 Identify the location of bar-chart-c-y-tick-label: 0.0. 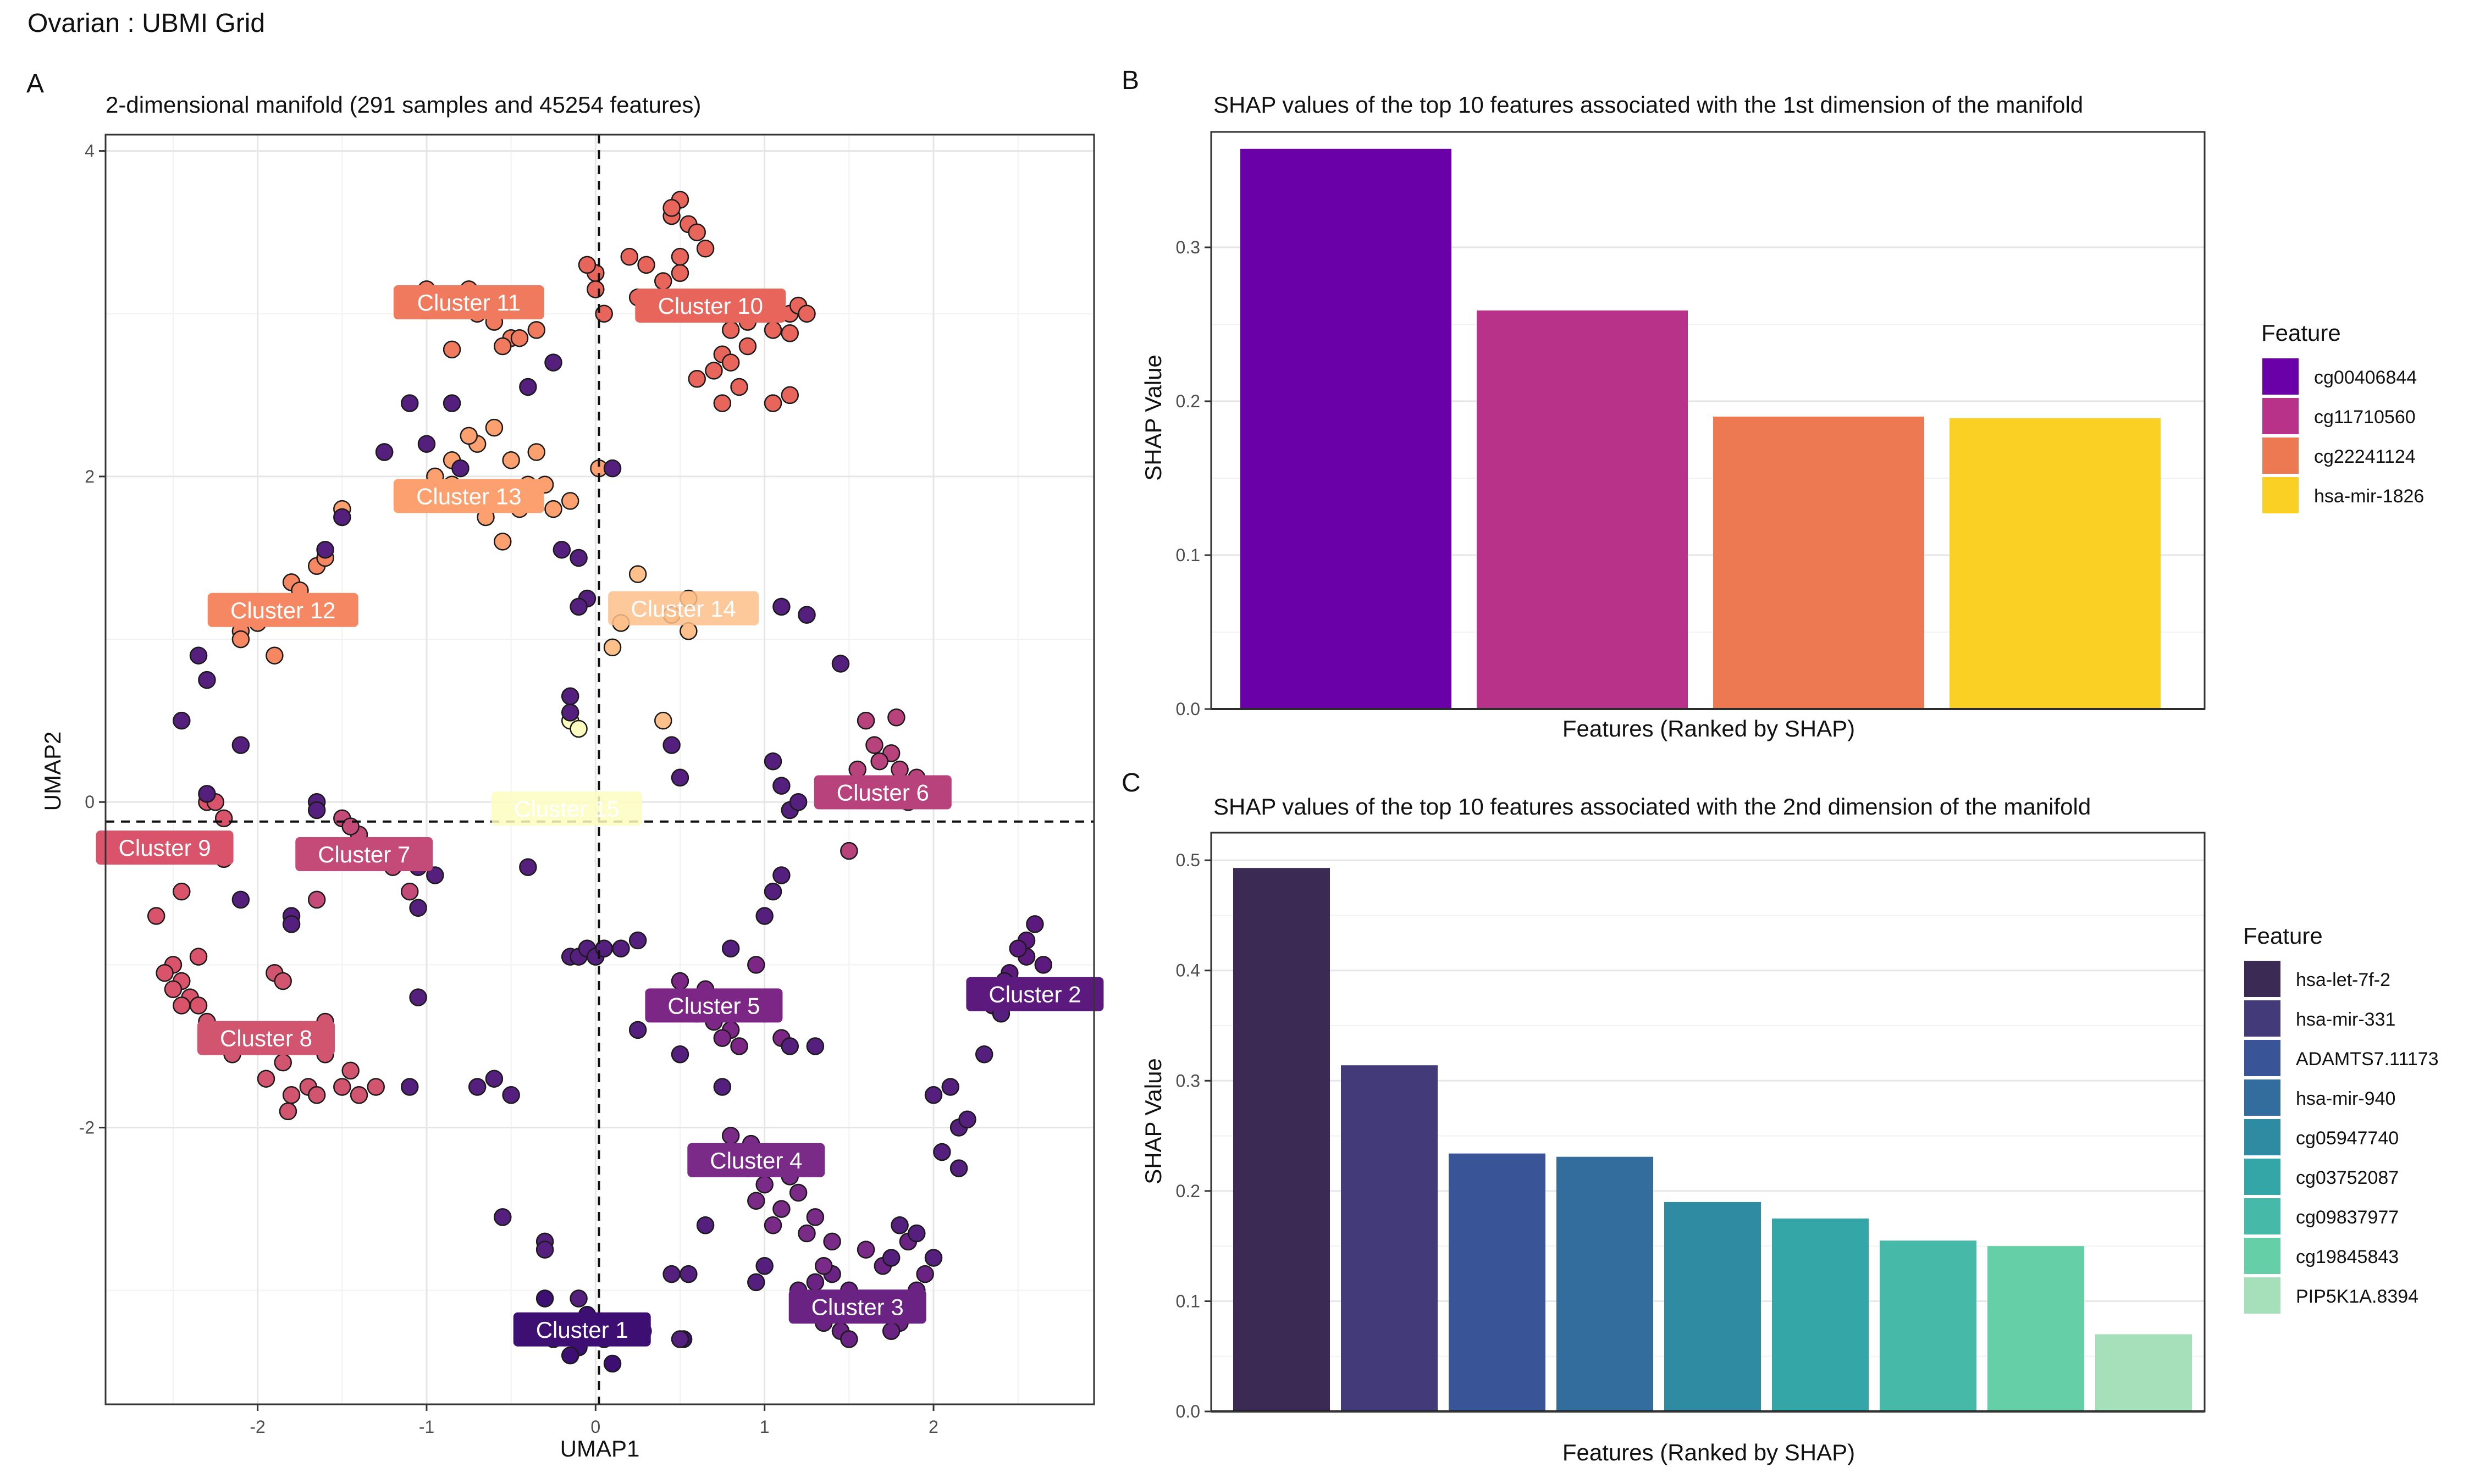
(1188, 1411).